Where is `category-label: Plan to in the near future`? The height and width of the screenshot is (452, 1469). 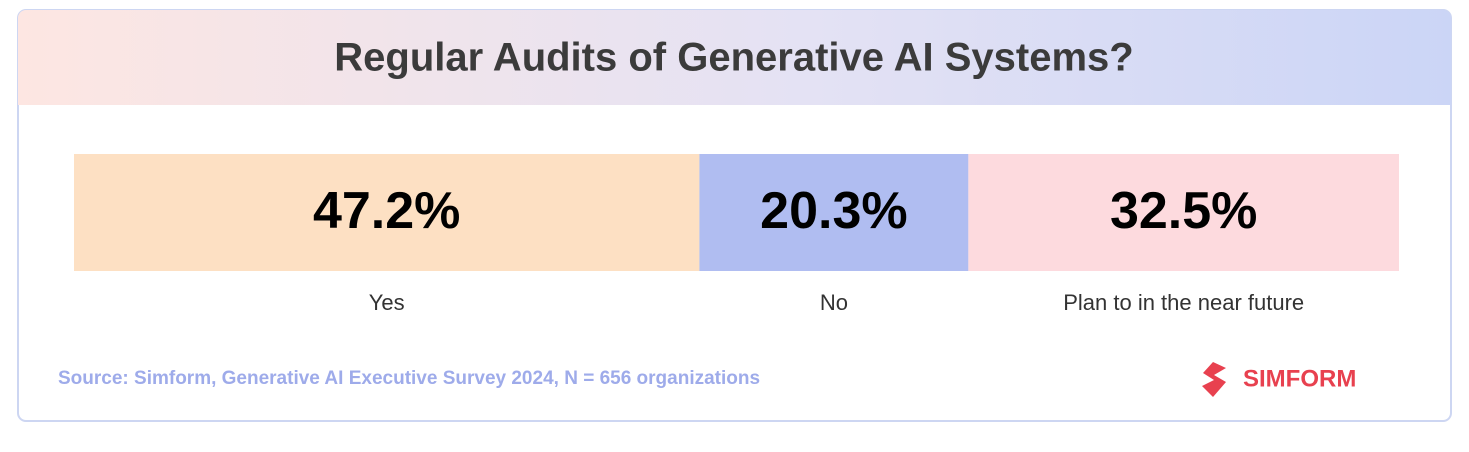 category-label: Plan to in the near future is located at coordinates (1183, 302).